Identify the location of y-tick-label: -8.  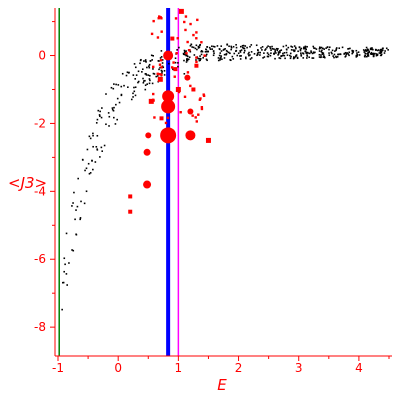
(40, 327).